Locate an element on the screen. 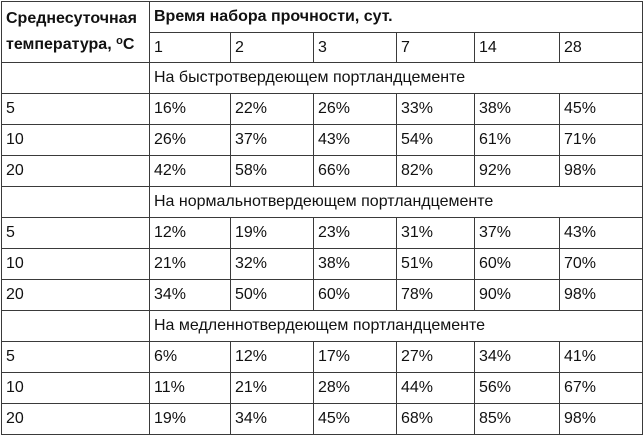 Image resolution: width=643 pixels, height=439 pixels. table-row: 5 12% 19% 23% 31% 37% 43% is located at coordinates (322, 233).